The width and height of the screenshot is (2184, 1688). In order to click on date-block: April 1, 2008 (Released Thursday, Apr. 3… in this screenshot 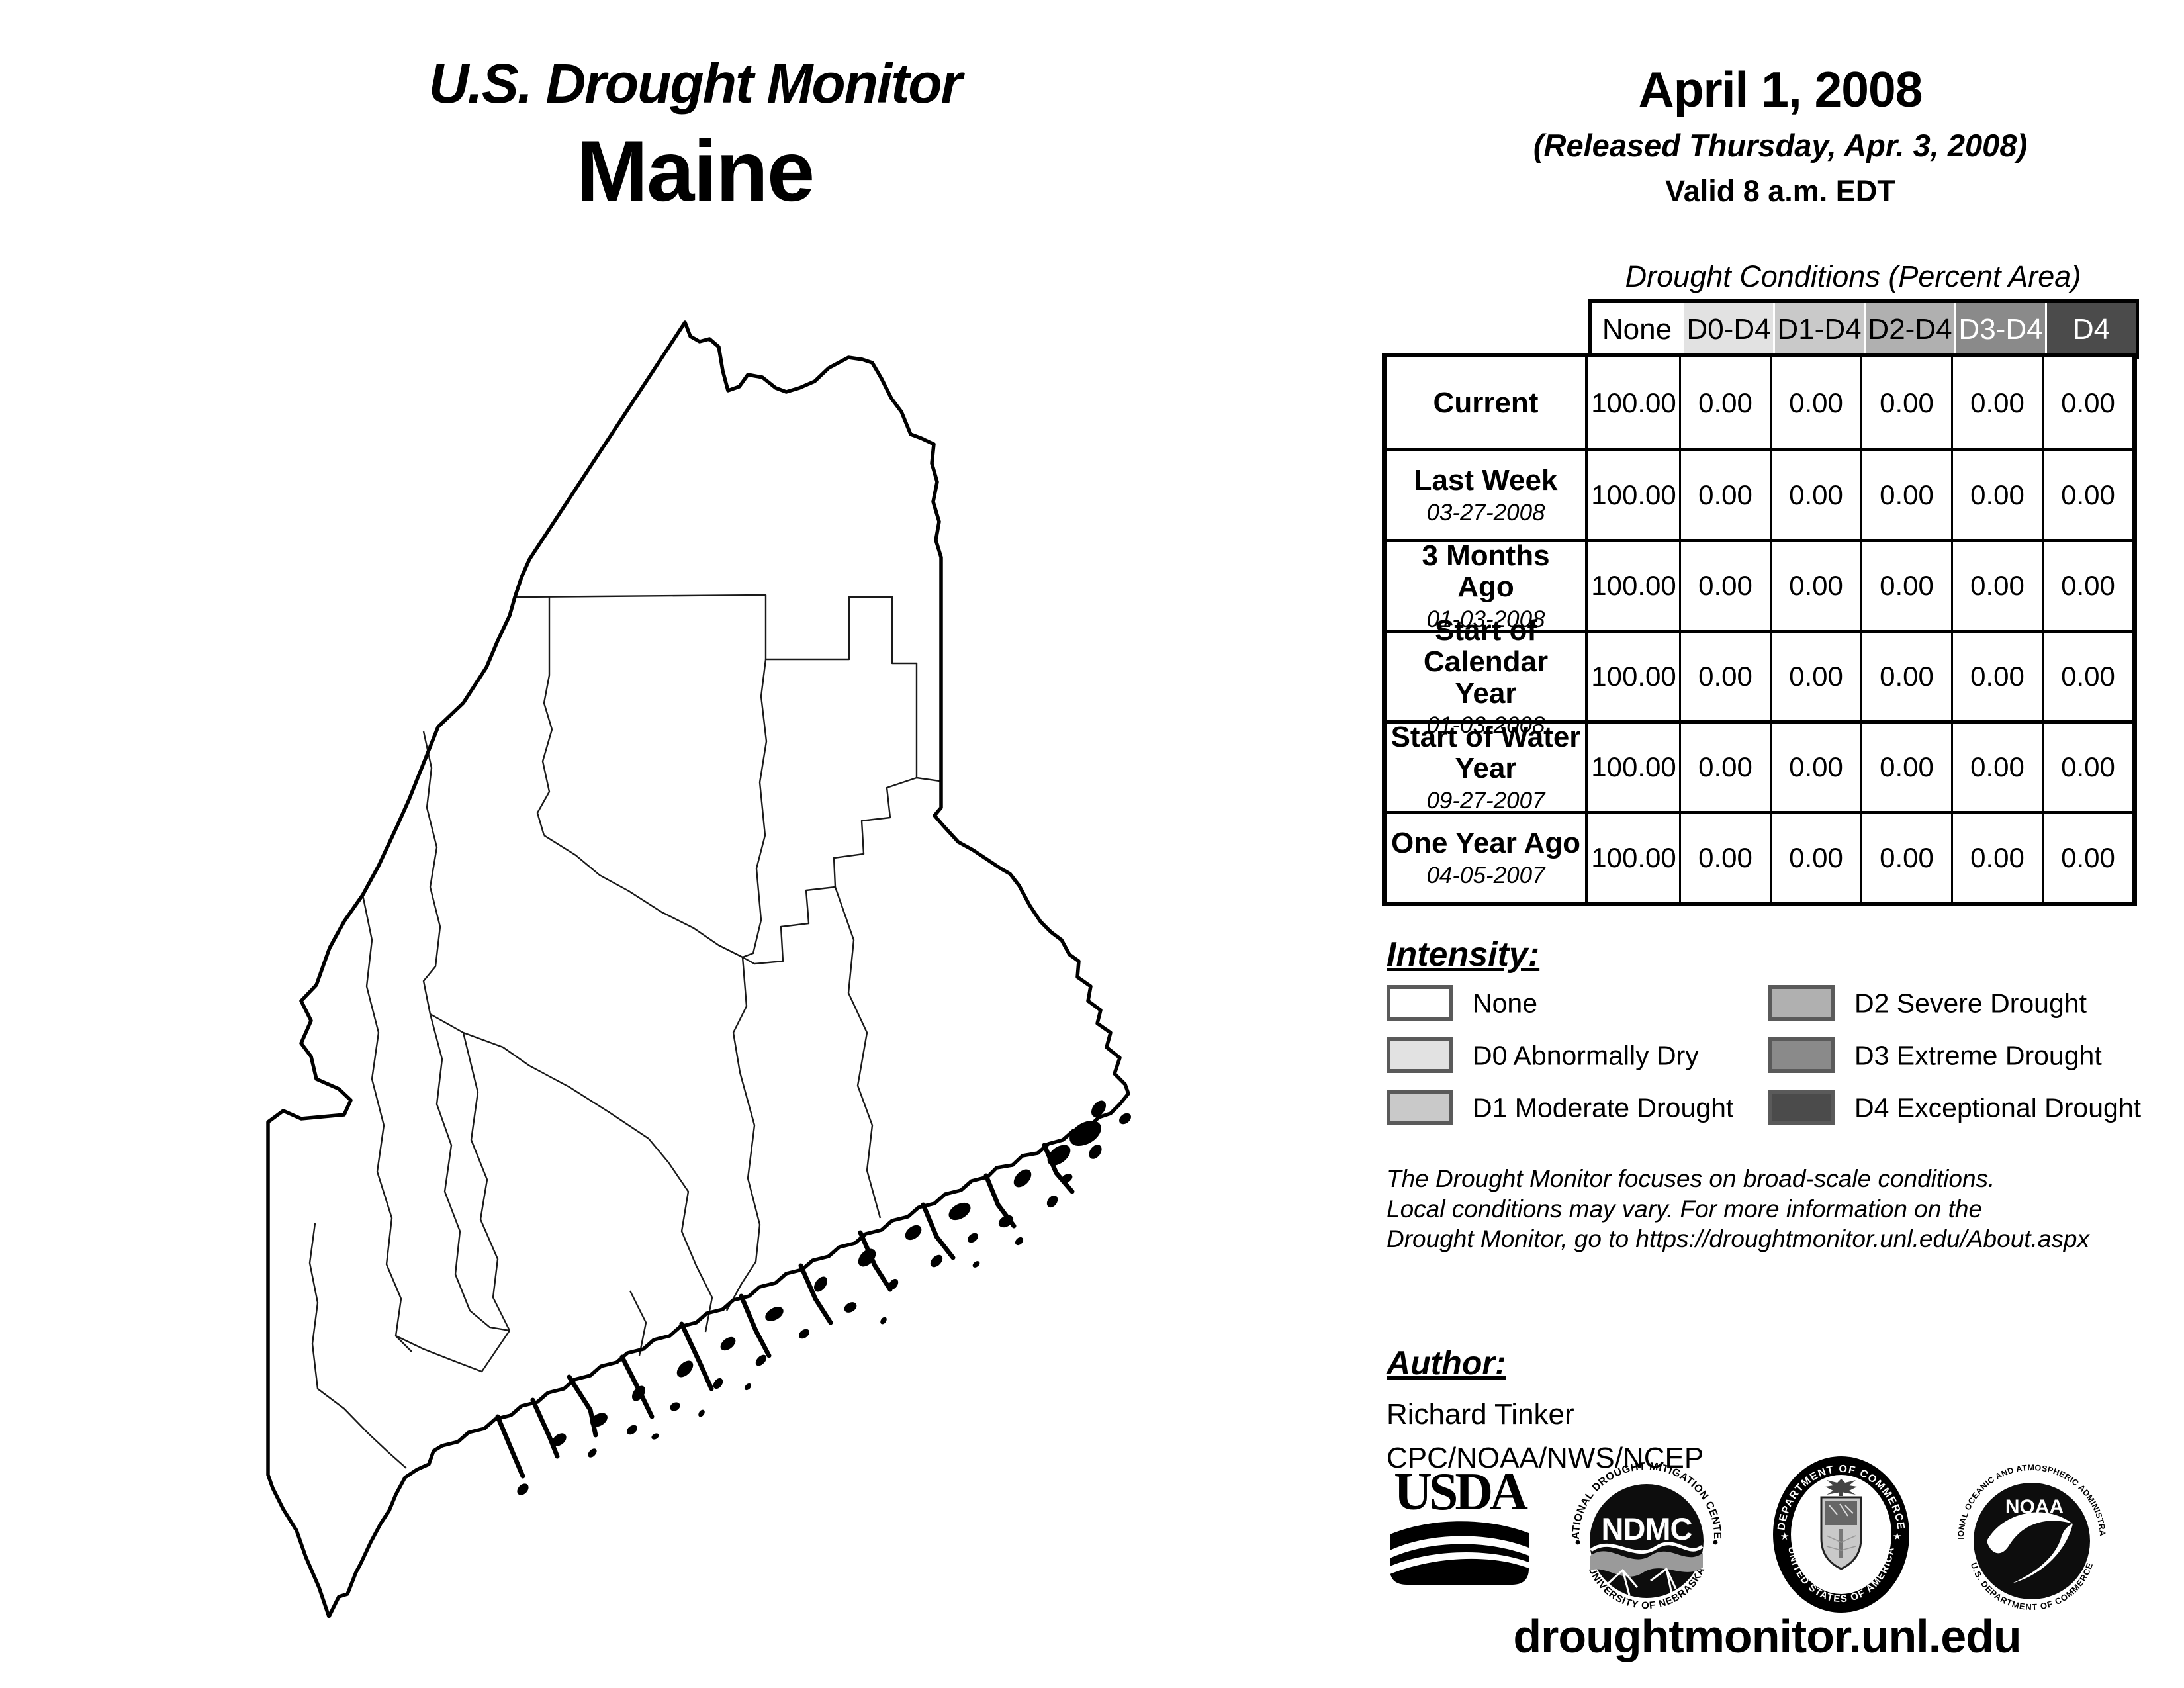, I will do `click(1780, 135)`.